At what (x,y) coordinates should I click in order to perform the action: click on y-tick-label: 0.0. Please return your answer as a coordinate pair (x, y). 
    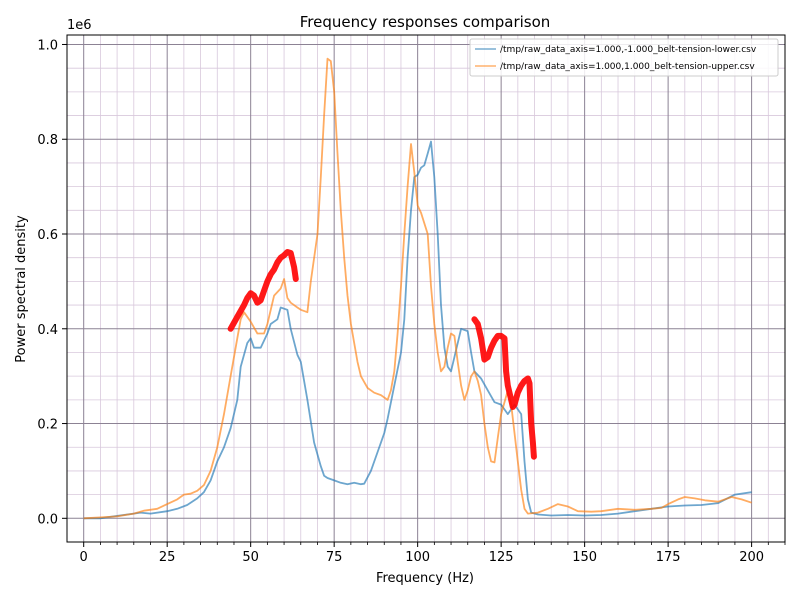
    Looking at the image, I should click on (47, 519).